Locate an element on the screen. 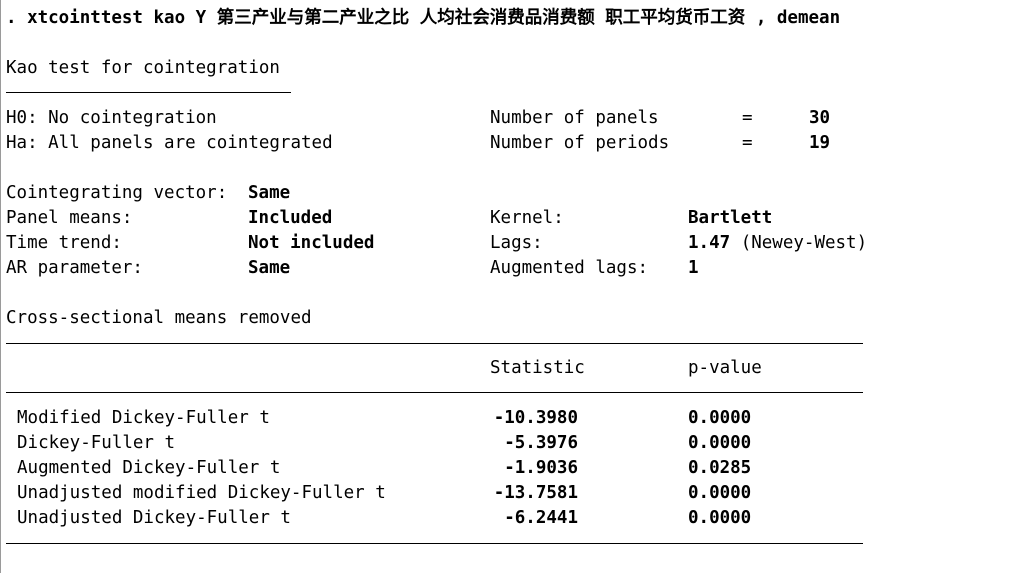  header-pvalue: p-value is located at coordinates (725, 368).